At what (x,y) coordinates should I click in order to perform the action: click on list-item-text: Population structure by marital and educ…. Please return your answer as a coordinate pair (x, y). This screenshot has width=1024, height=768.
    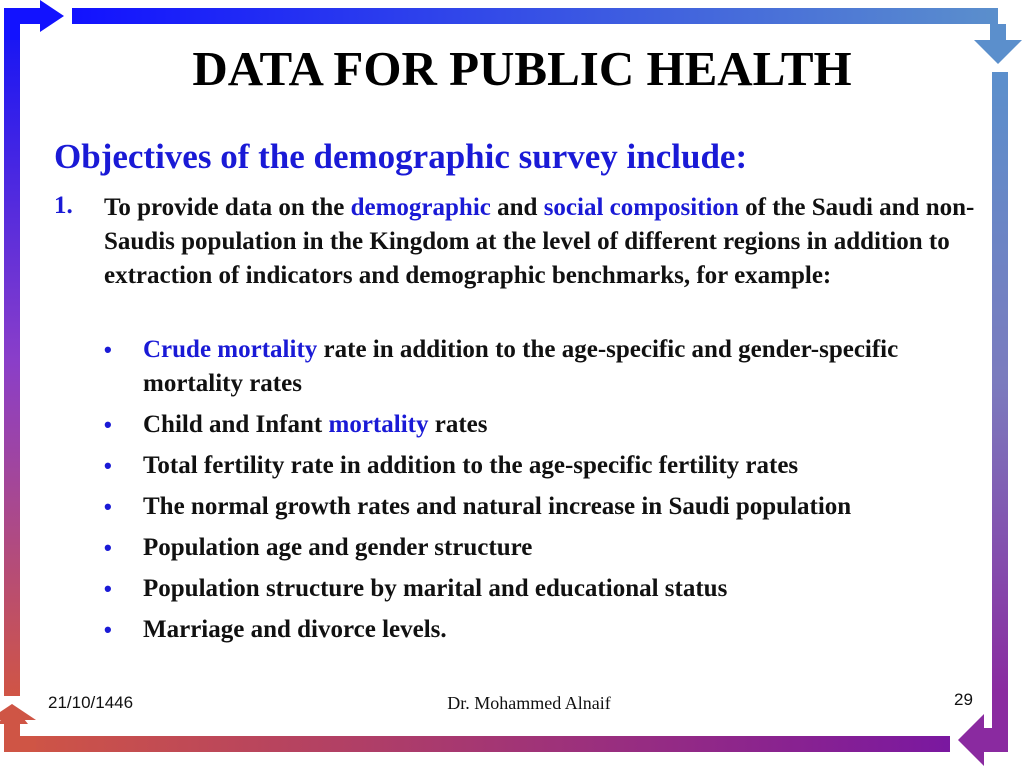
    Looking at the image, I should click on (435, 588).